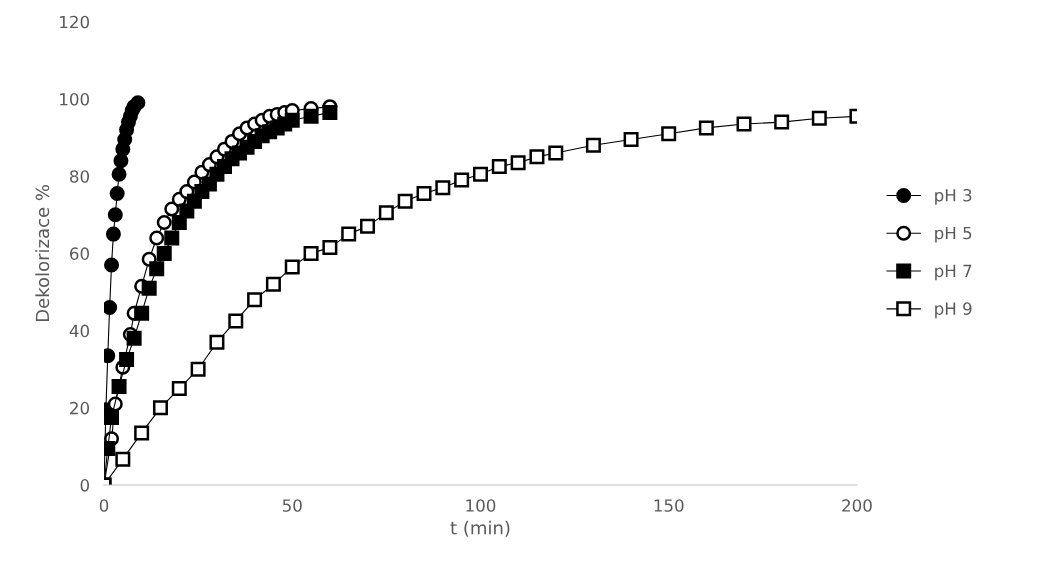 The height and width of the screenshot is (572, 1040). What do you see at coordinates (84, 485) in the screenshot?
I see `y-tick-label: 0` at bounding box center [84, 485].